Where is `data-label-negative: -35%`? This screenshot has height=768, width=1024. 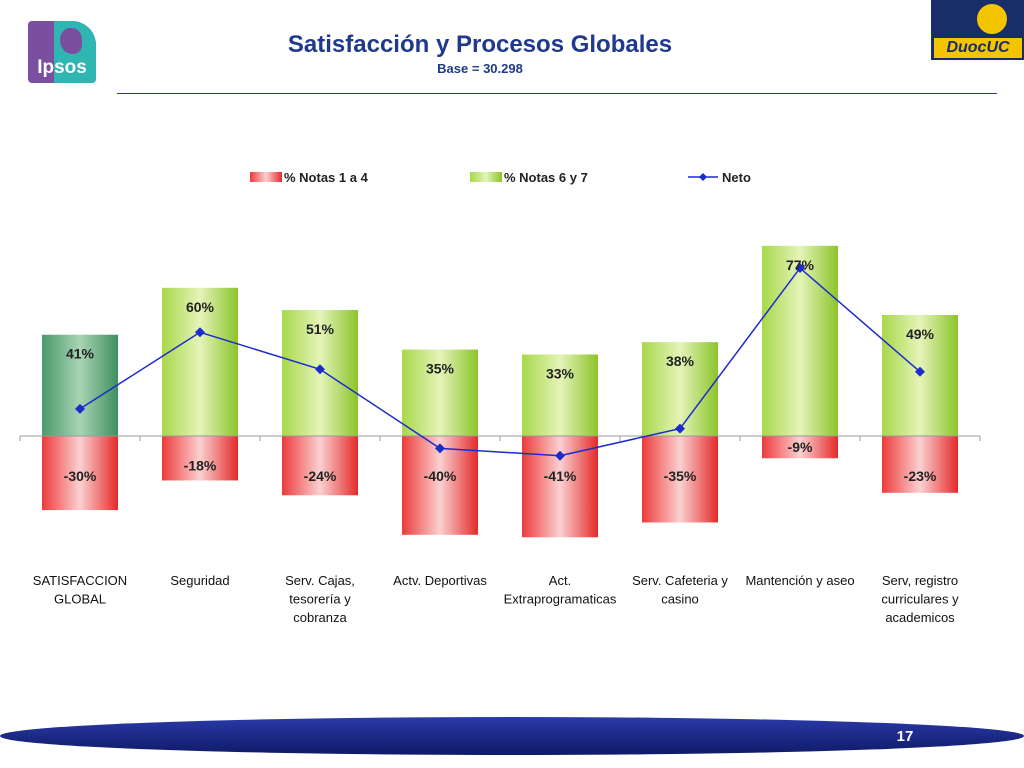 data-label-negative: -35% is located at coordinates (680, 476).